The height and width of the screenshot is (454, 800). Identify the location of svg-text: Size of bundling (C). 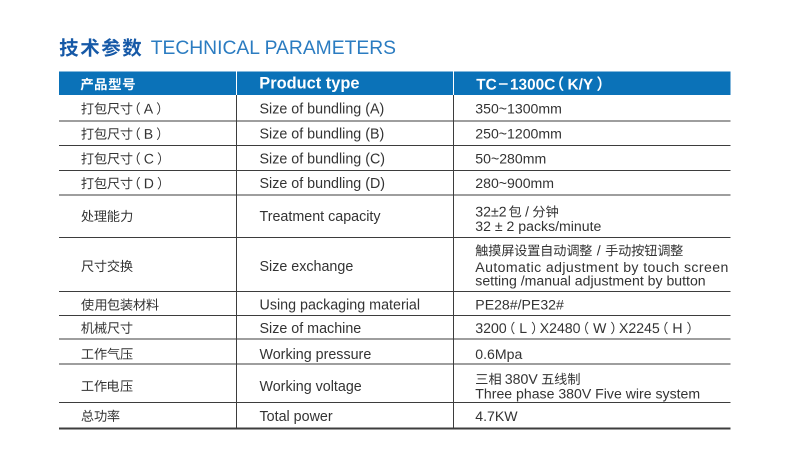
(323, 160).